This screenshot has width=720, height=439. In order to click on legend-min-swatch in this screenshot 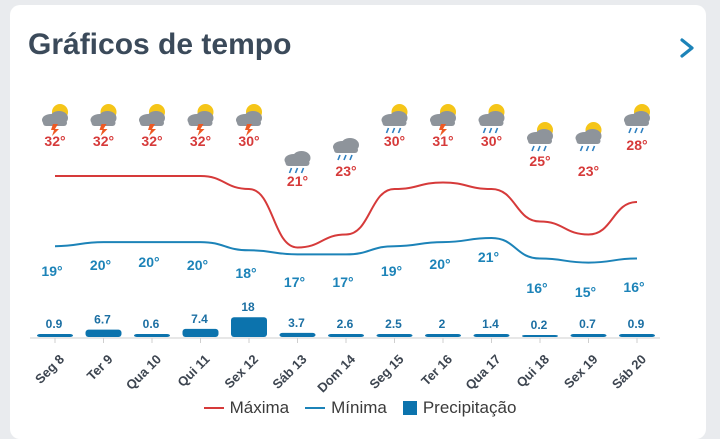, I will do `click(315, 408)`.